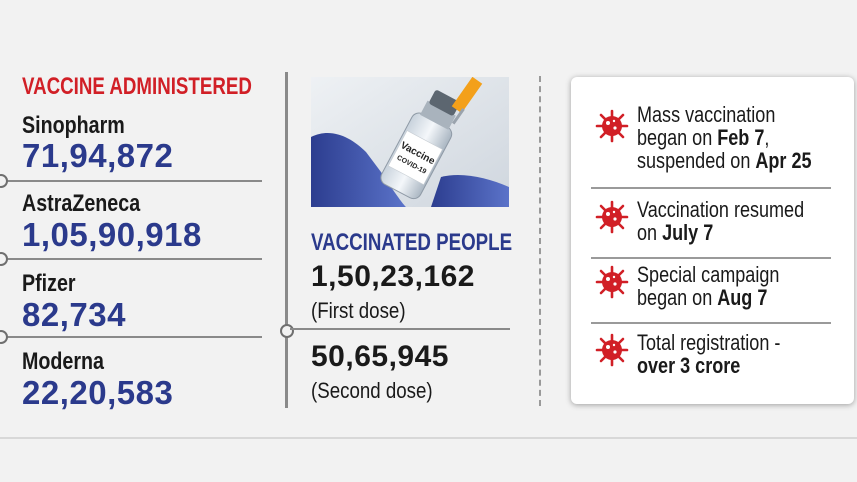  Describe the element at coordinates (98, 155) in the screenshot. I see `vaccine-count-sinopharm: 71,94,872` at that location.